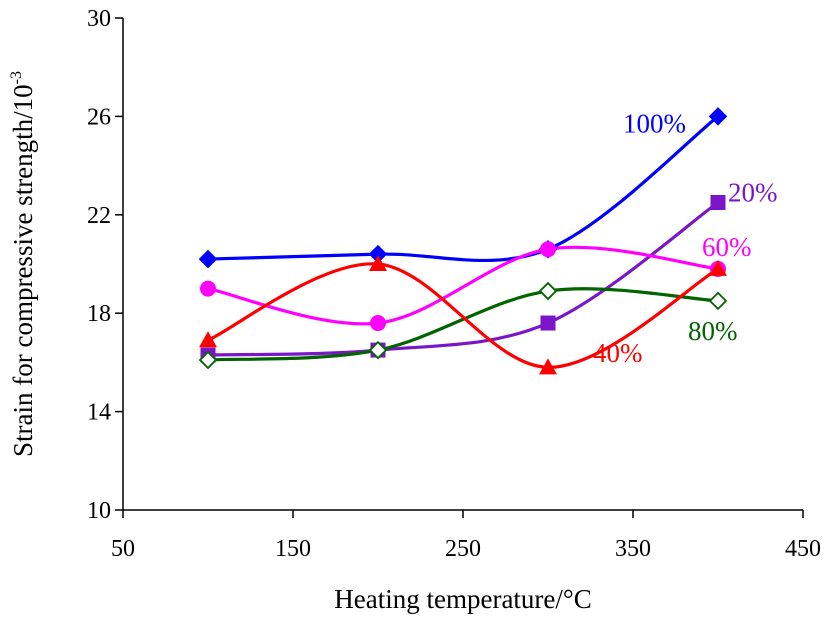 The image size is (827, 620). Describe the element at coordinates (803, 549) in the screenshot. I see `x-tick-label: 450` at that location.